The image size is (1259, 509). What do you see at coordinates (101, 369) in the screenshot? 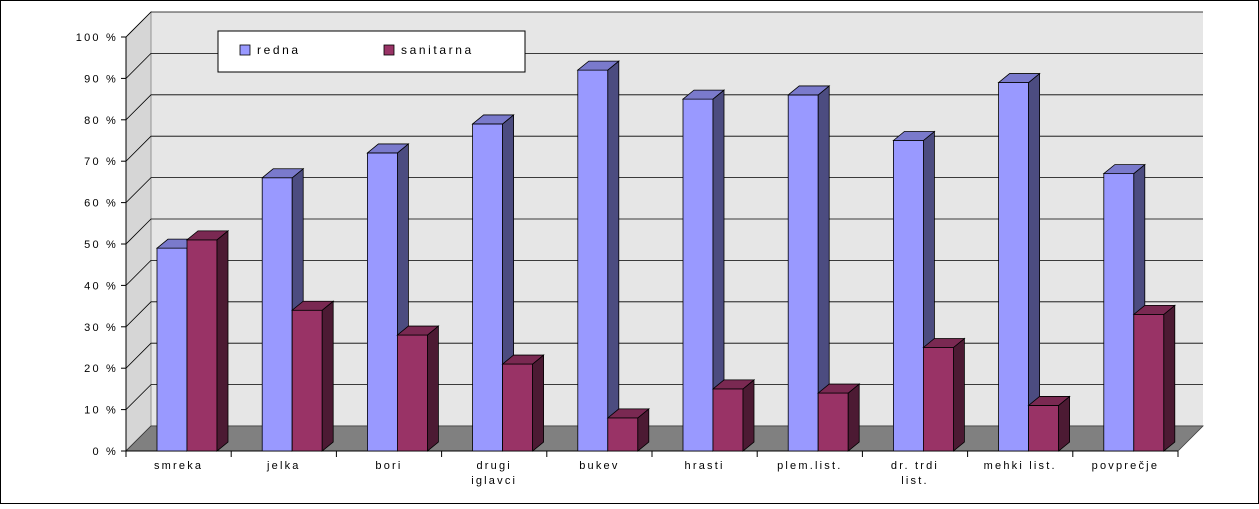
I see `y-tick-label: 20 %` at bounding box center [101, 369].